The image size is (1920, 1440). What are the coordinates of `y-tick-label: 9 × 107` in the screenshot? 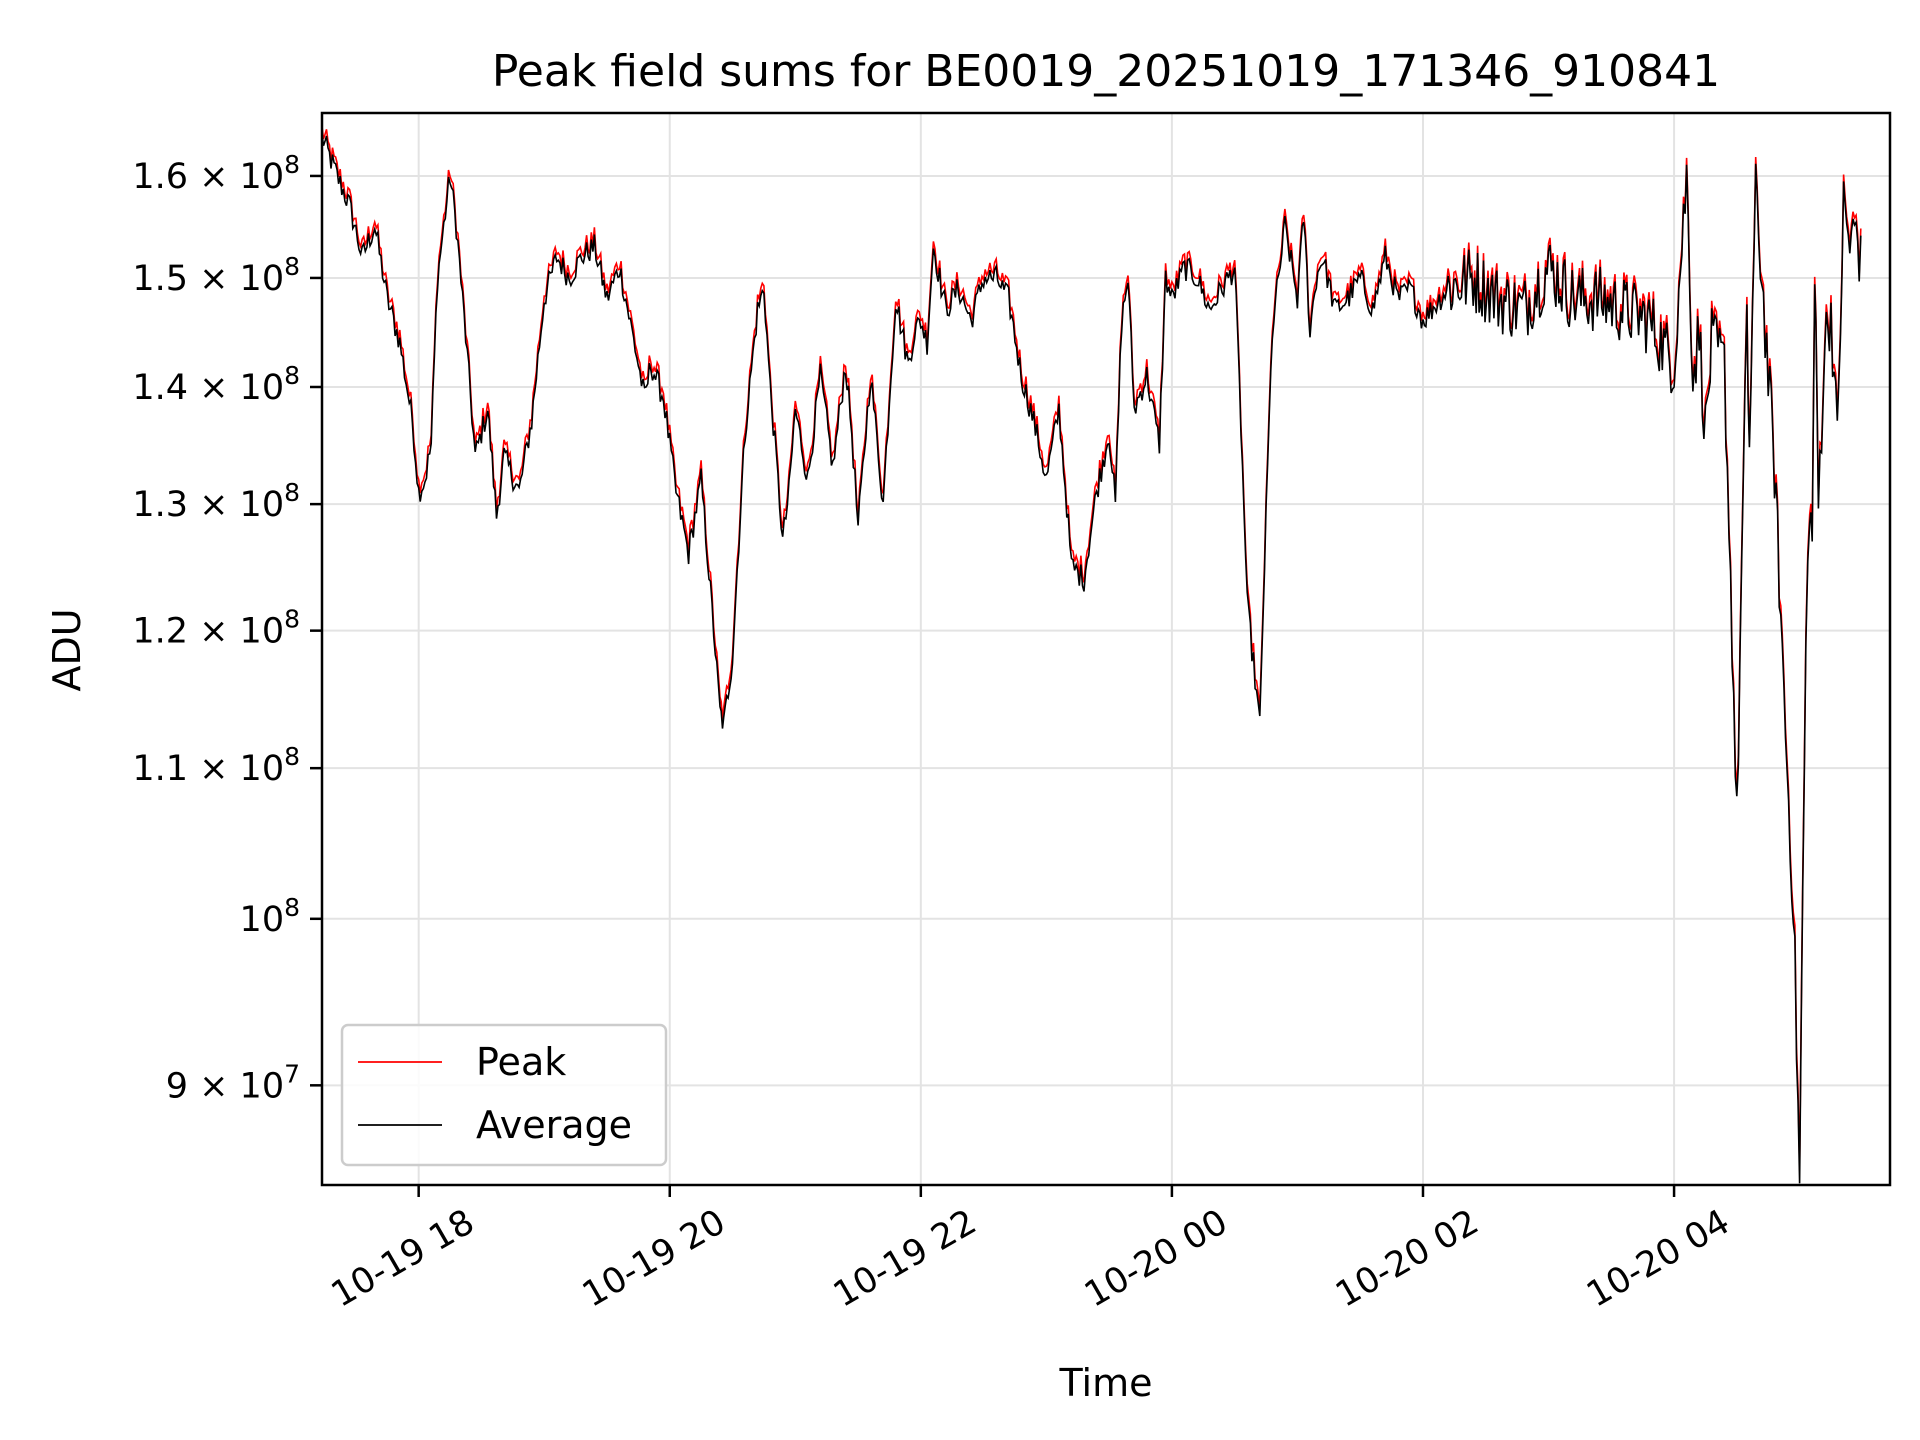 It's located at (233, 1082).